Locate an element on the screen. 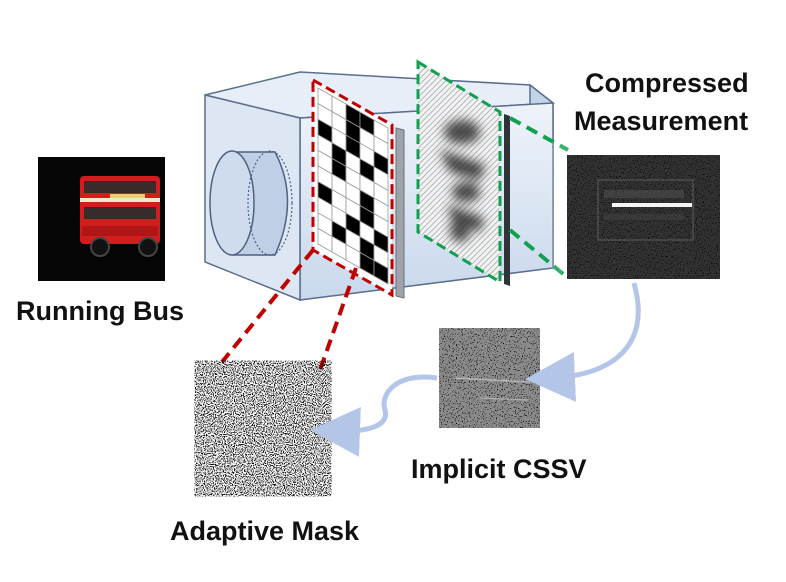 The image size is (786, 582). compressed-measurement-label-line2: Measurement is located at coordinates (661, 121).